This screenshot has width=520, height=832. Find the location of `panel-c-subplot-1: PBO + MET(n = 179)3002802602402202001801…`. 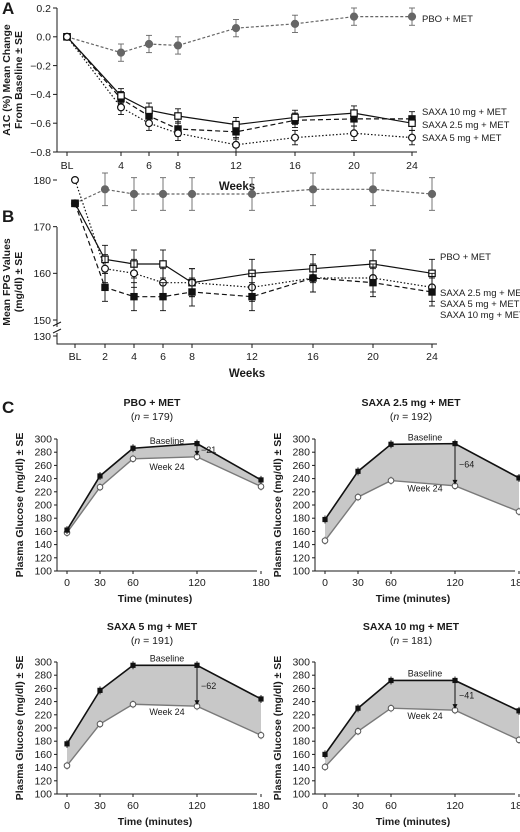

panel-c-subplot-1: PBO + MET(n = 179)3002802602402202001801… is located at coordinates (142, 501).